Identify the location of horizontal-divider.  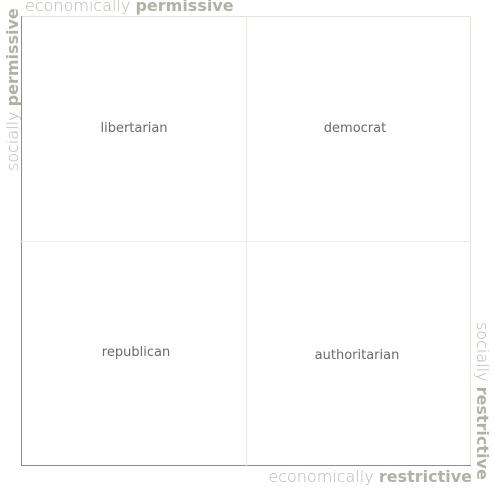
(246, 241).